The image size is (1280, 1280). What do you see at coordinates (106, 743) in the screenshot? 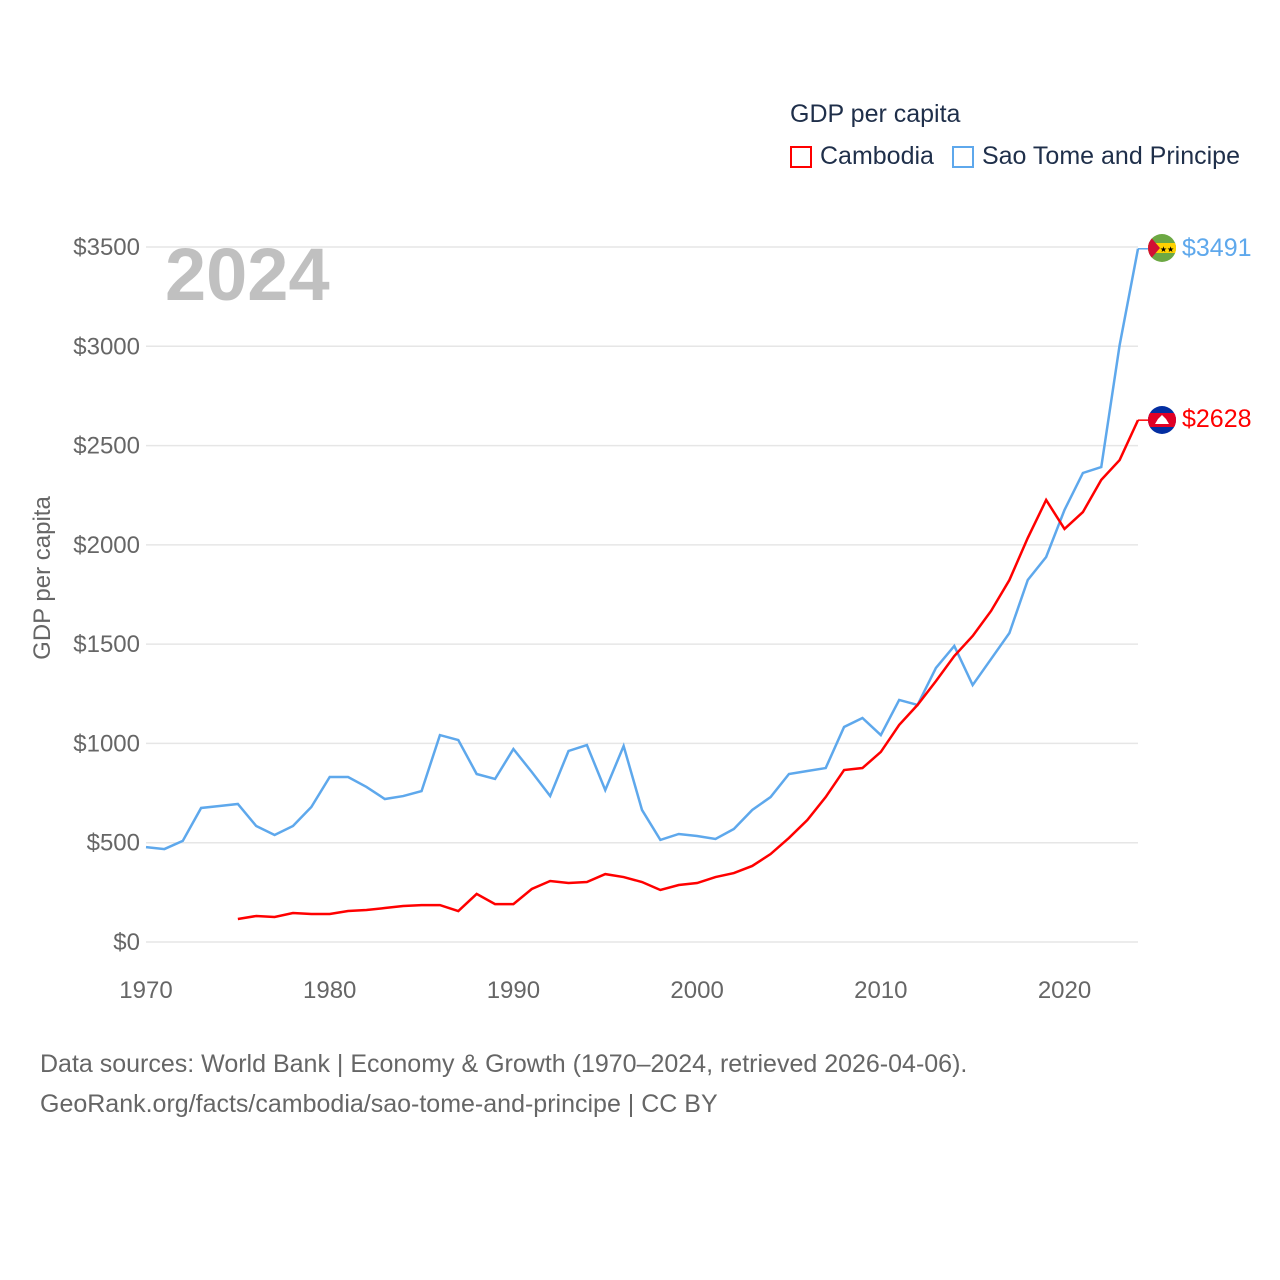
I see `y-tick-label: $1000` at bounding box center [106, 743].